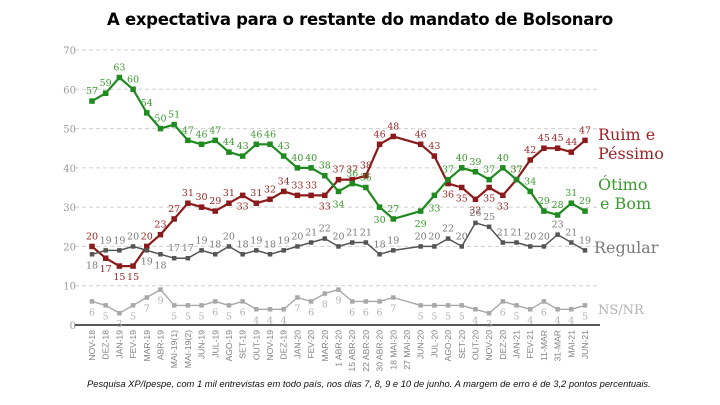 This screenshot has width=720, height=405. What do you see at coordinates (571, 142) in the screenshot?
I see `data-label: 44` at bounding box center [571, 142].